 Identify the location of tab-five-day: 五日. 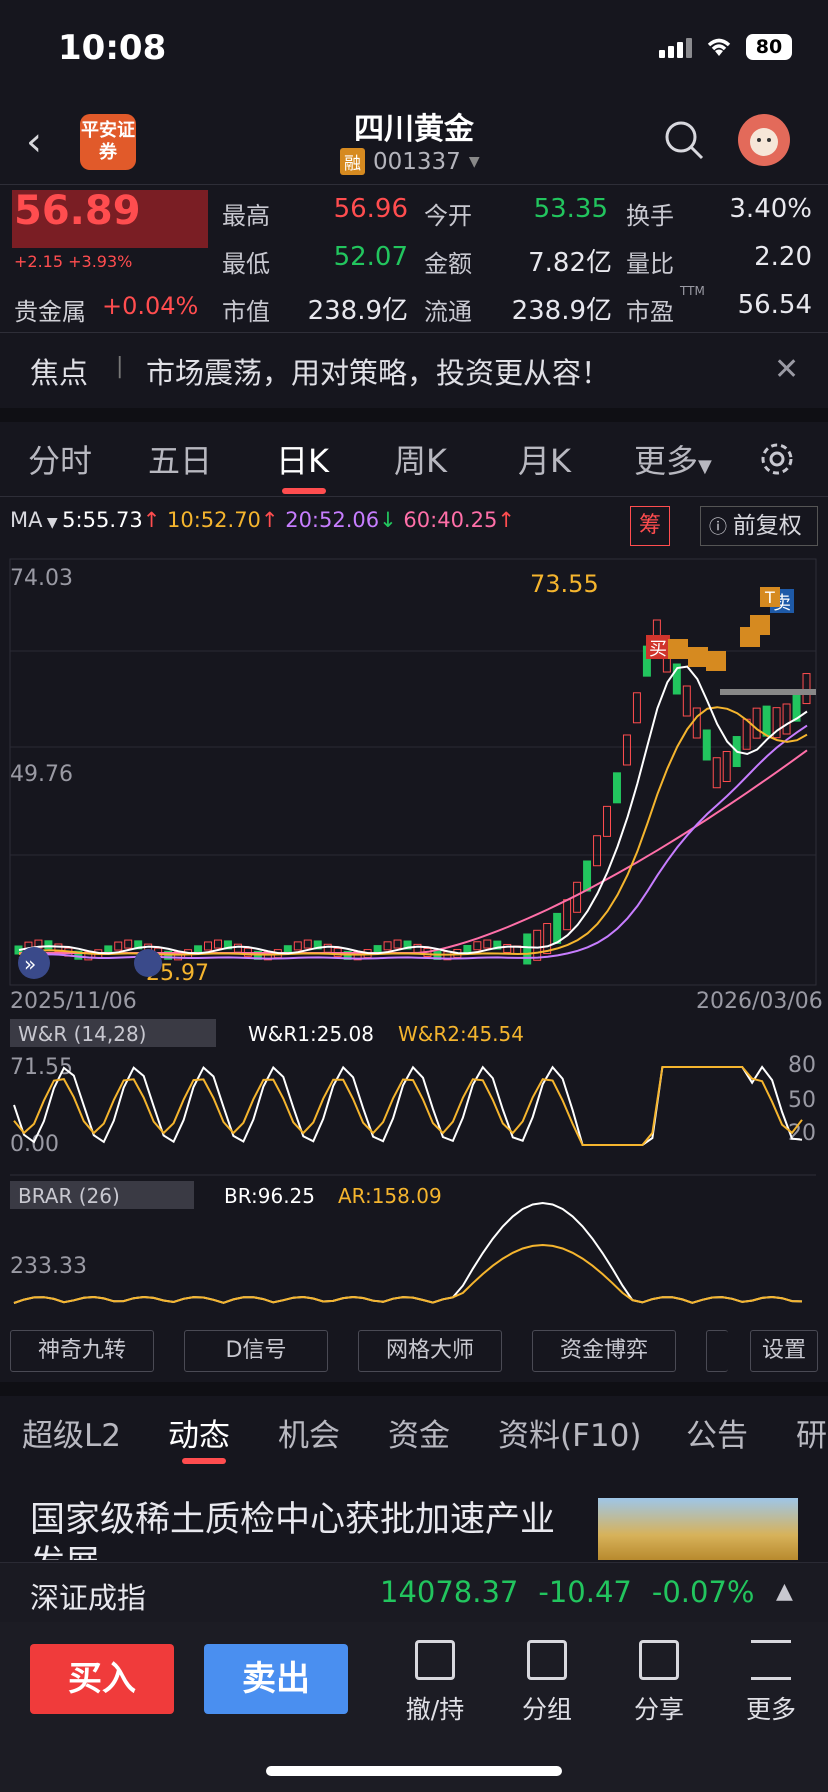
(180, 461).